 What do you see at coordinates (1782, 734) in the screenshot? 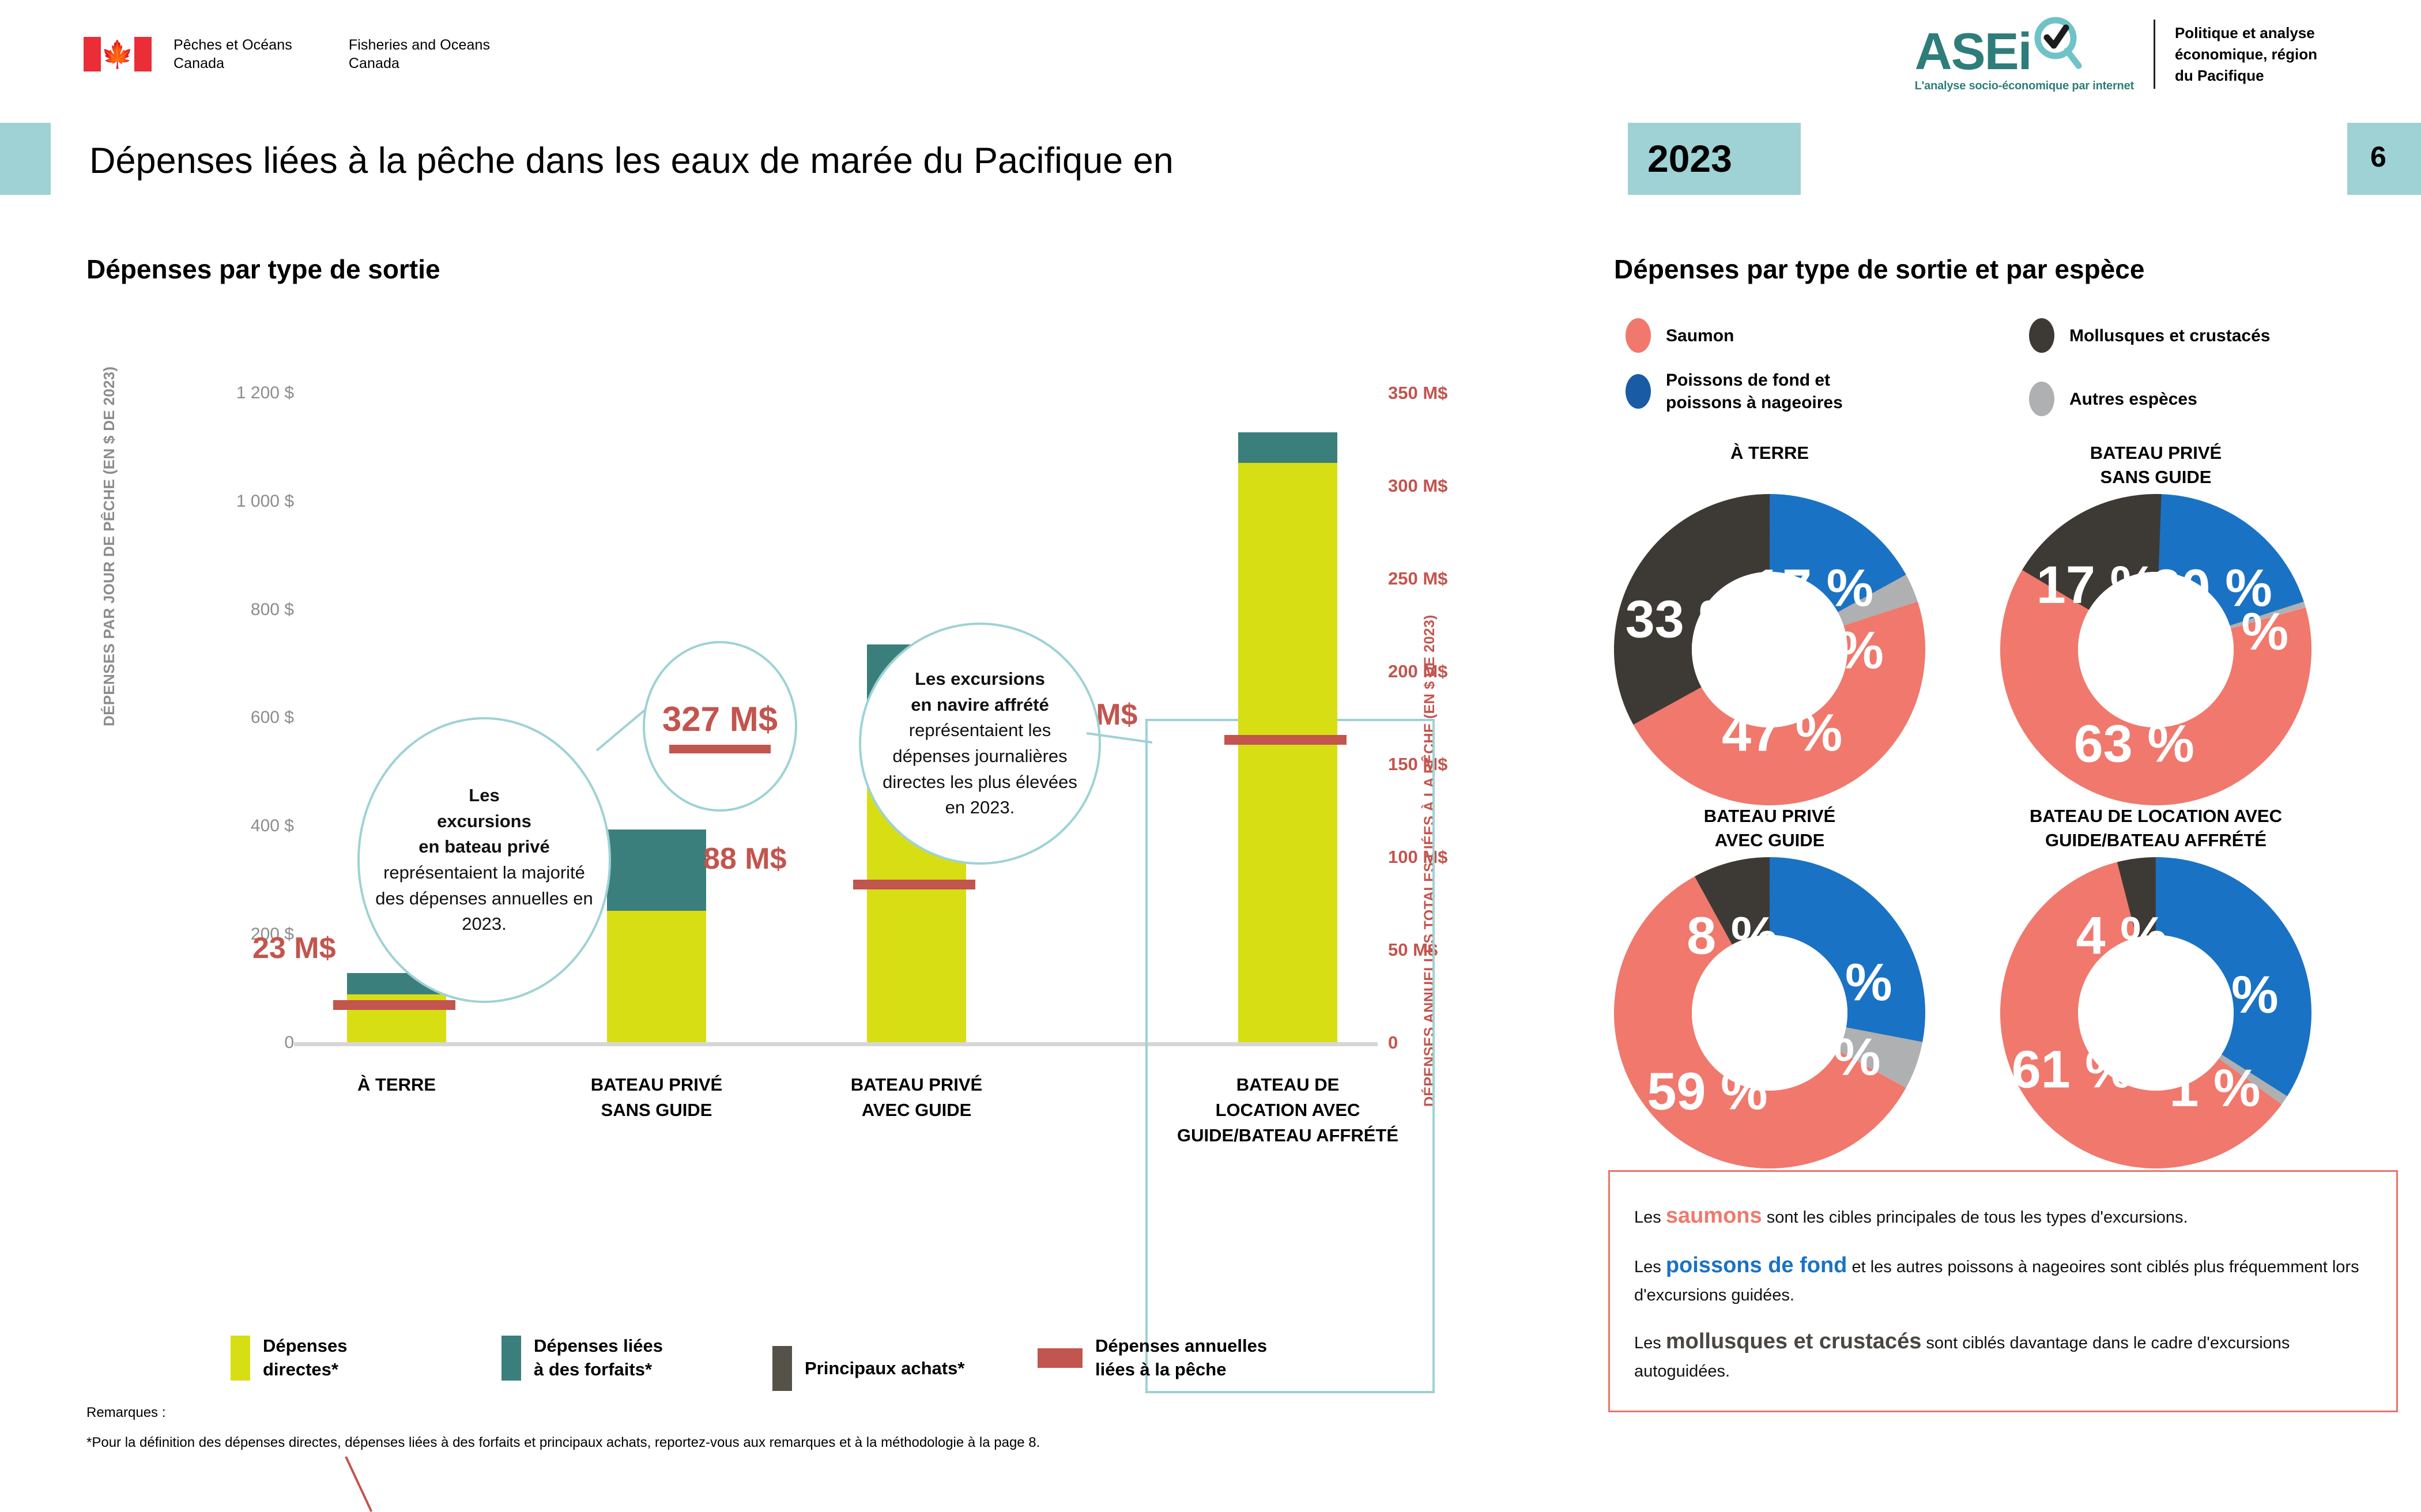
I see `donut-value-saumon: 47 %` at bounding box center [1782, 734].